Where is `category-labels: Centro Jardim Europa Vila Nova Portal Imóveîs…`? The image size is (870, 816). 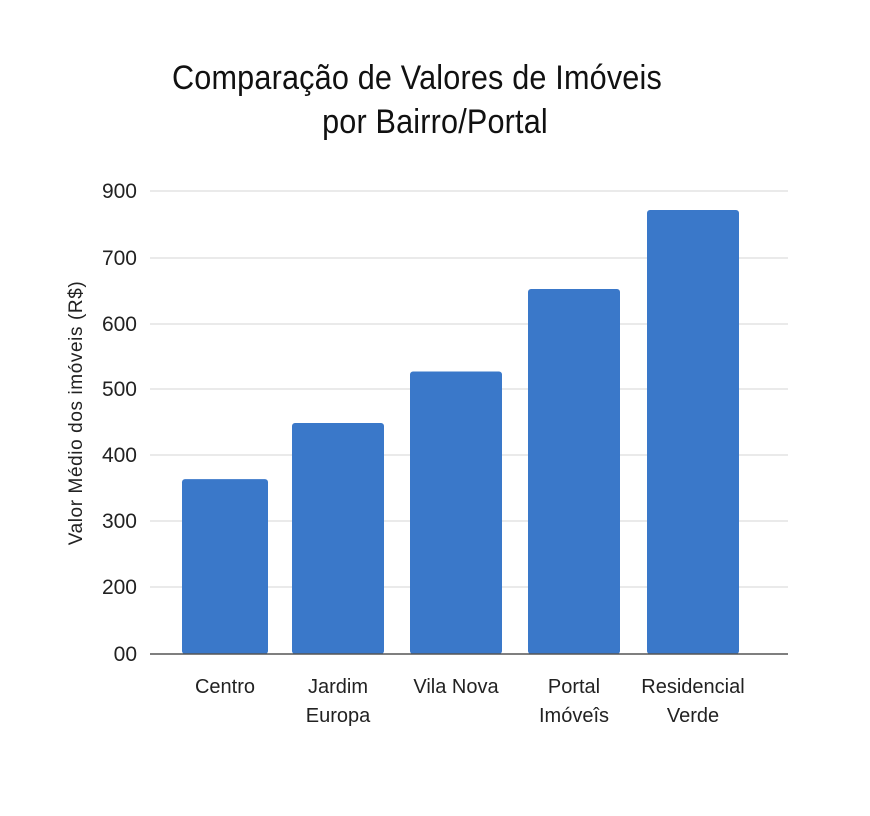 category-labels: Centro Jardim Europa Vila Nova Portal Imóveîs… is located at coordinates (470, 701).